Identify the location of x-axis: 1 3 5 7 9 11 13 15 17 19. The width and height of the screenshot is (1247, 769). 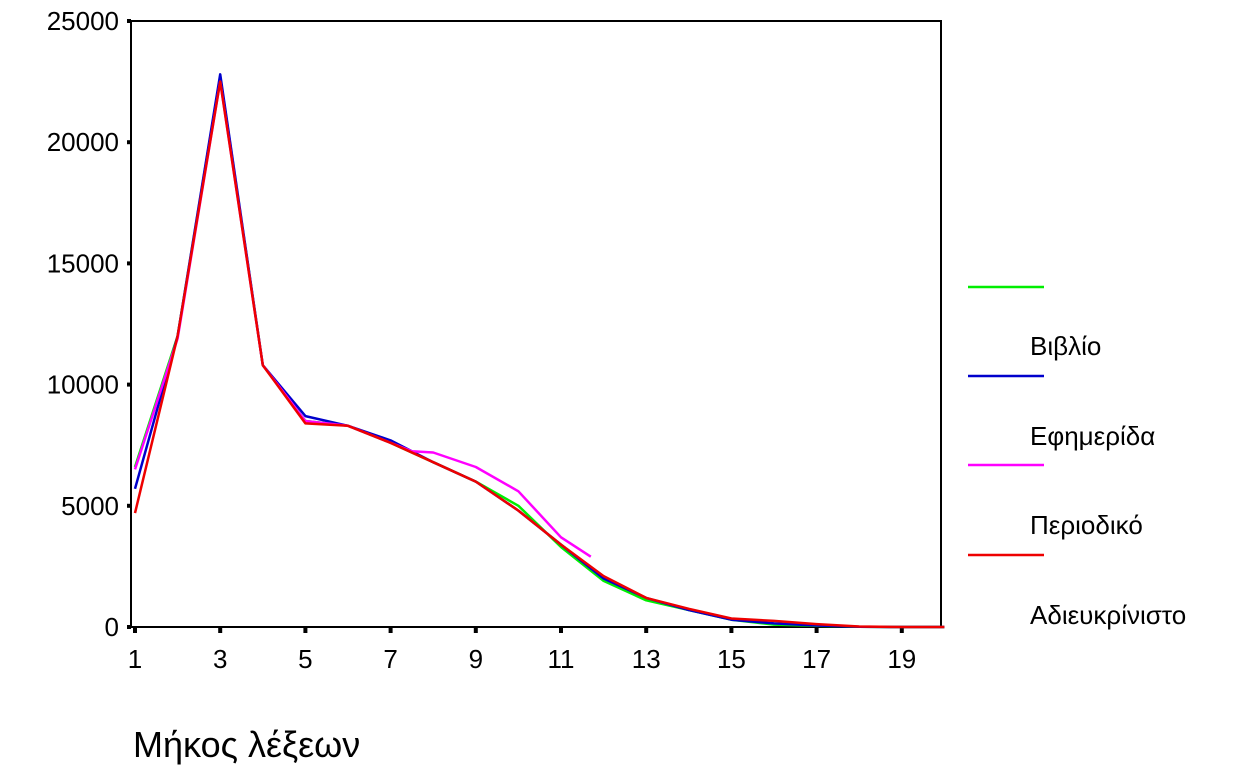
(522, 650).